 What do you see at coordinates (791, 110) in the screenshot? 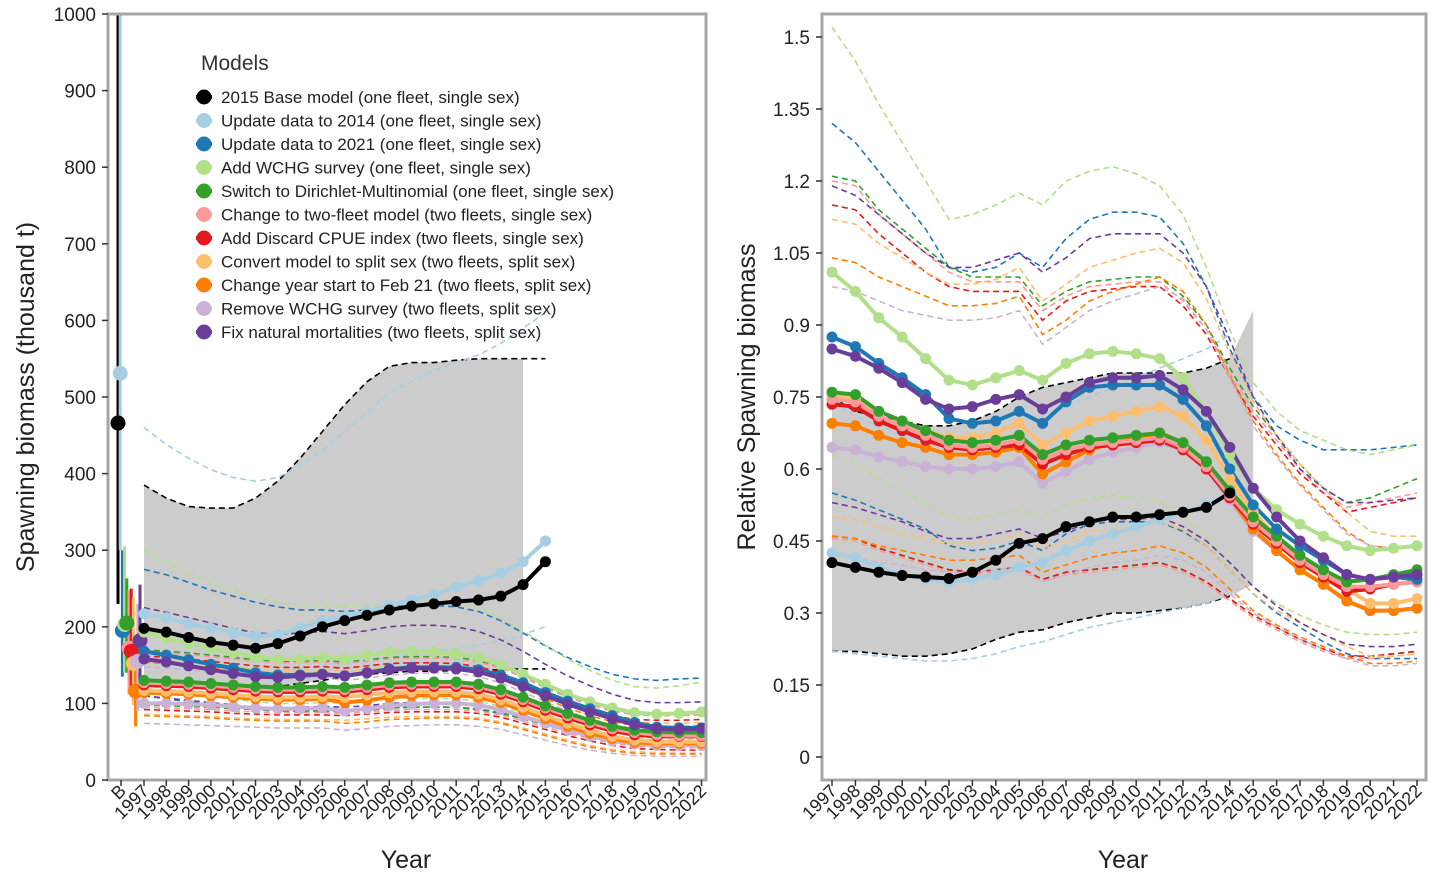
I see `y-tick-label: 1.35` at bounding box center [791, 110].